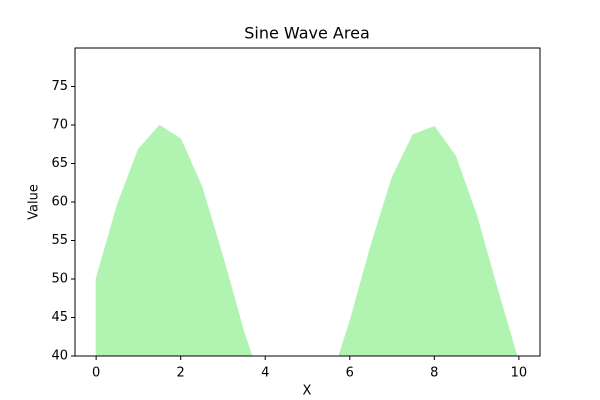 The width and height of the screenshot is (600, 400). Describe the element at coordinates (59, 163) in the screenshot. I see `y-tick-label: 65` at that location.